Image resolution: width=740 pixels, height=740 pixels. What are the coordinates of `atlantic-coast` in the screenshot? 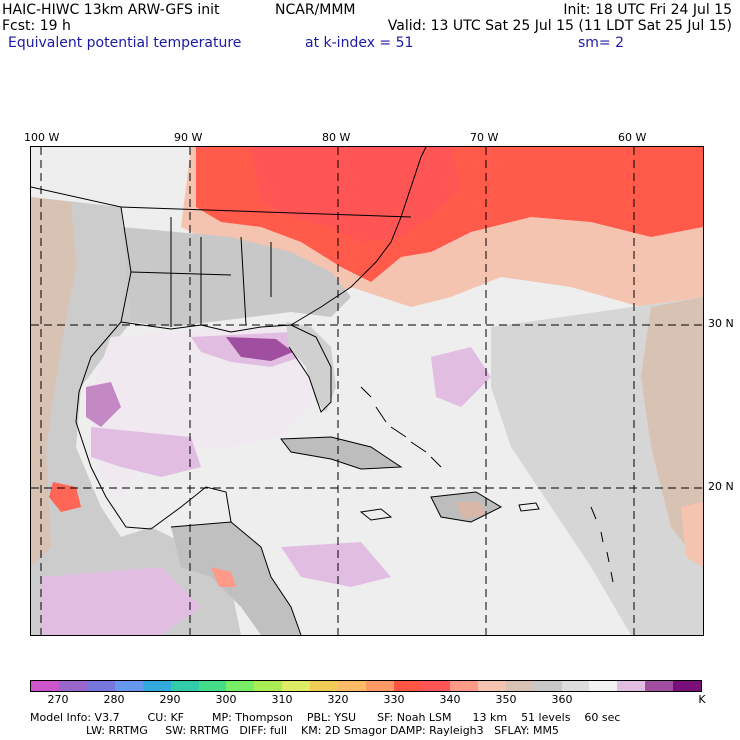 It's located at (358, 236).